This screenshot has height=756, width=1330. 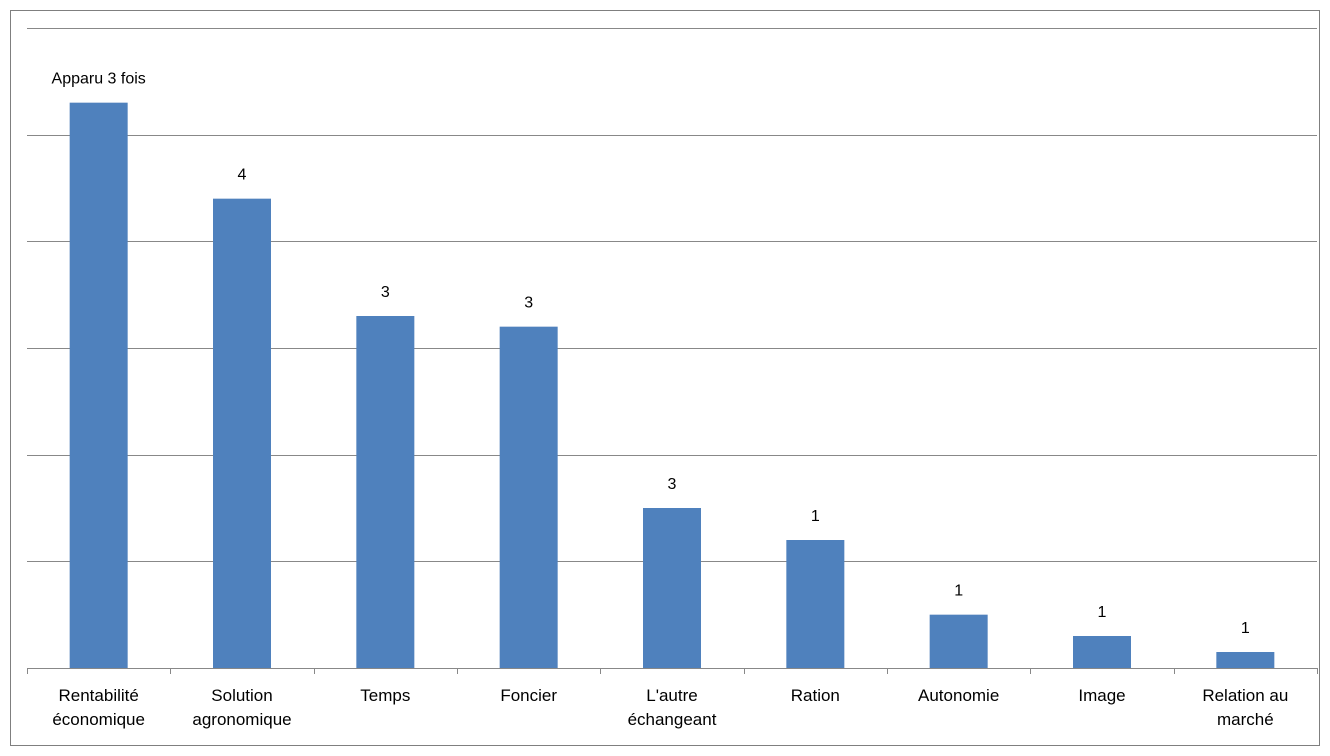 What do you see at coordinates (958, 695) in the screenshot?
I see `x-tick-label: Autonomie` at bounding box center [958, 695].